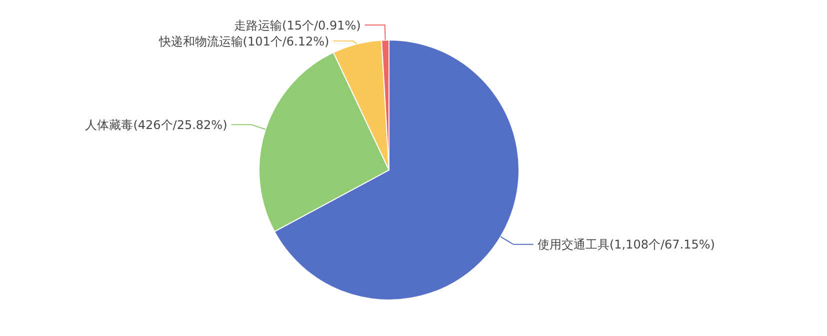  I want to click on slice-label: 走路运输(15个/0.91%), so click(297, 25).